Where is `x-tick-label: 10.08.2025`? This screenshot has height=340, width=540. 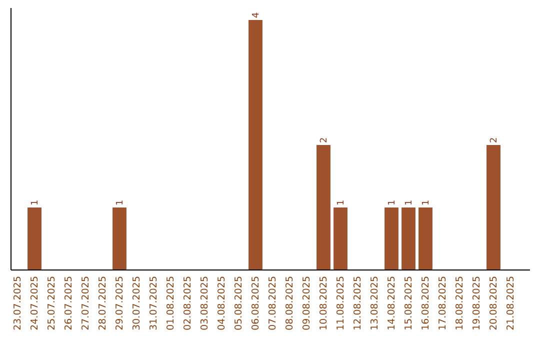 x-tick-label: 10.08.2025 is located at coordinates (324, 303).